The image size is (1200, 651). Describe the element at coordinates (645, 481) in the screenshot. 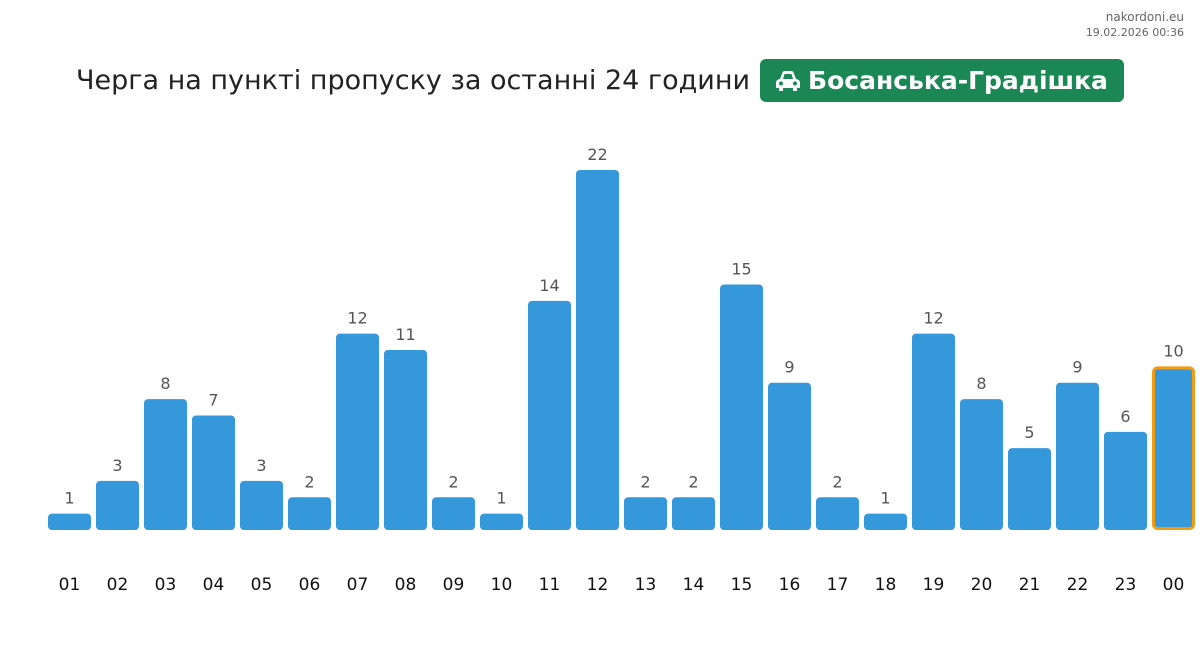

I see `data-label-13: 2` at that location.